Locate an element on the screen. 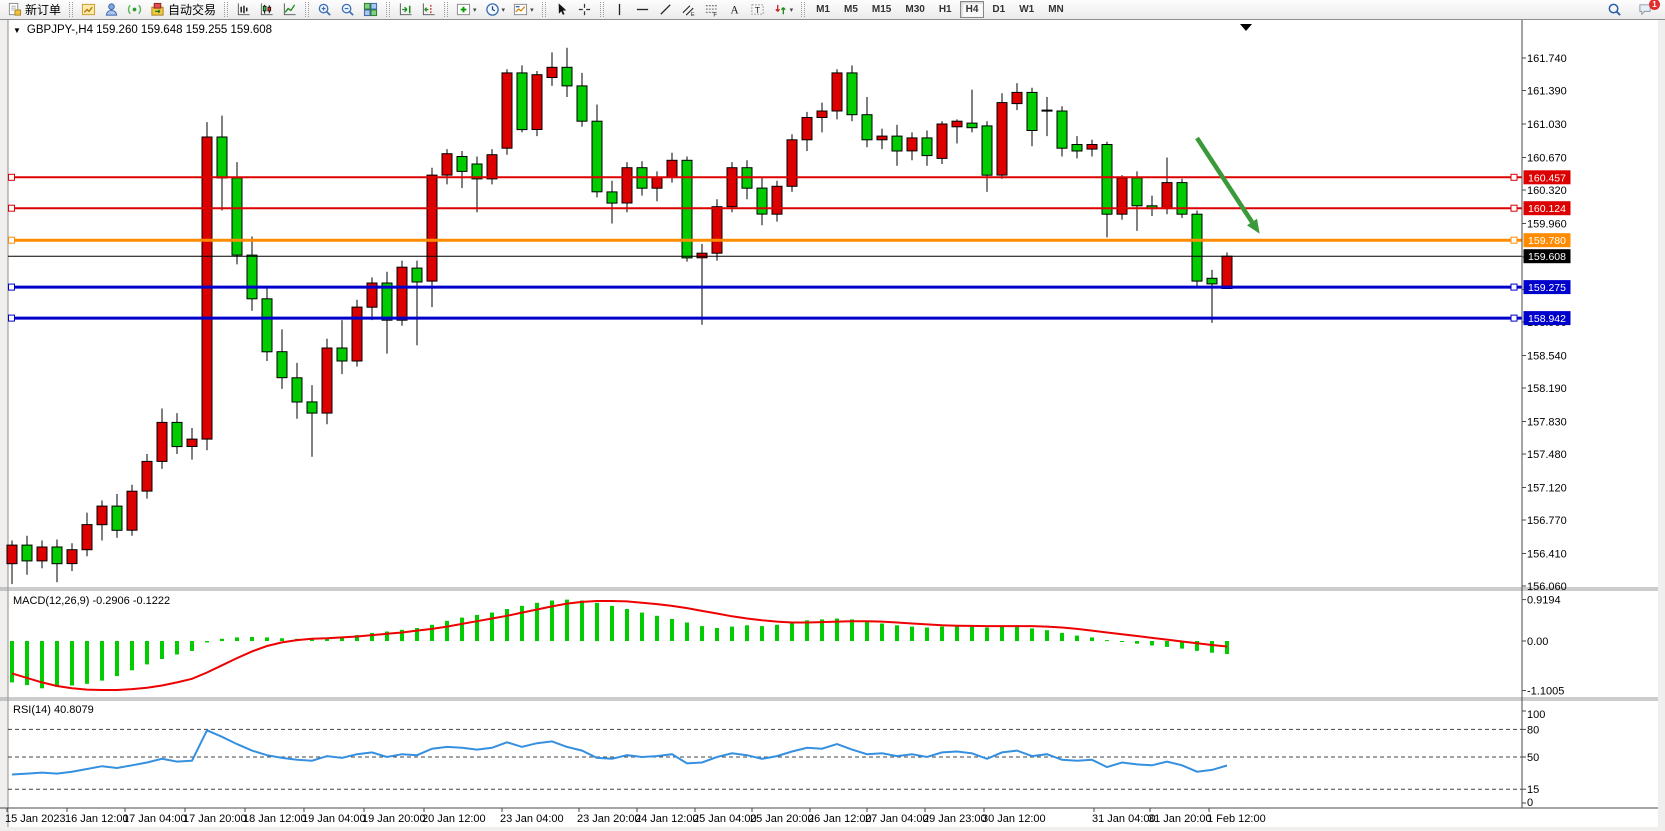 The height and width of the screenshot is (831, 1665). line-chart-button is located at coordinates (289, 9).